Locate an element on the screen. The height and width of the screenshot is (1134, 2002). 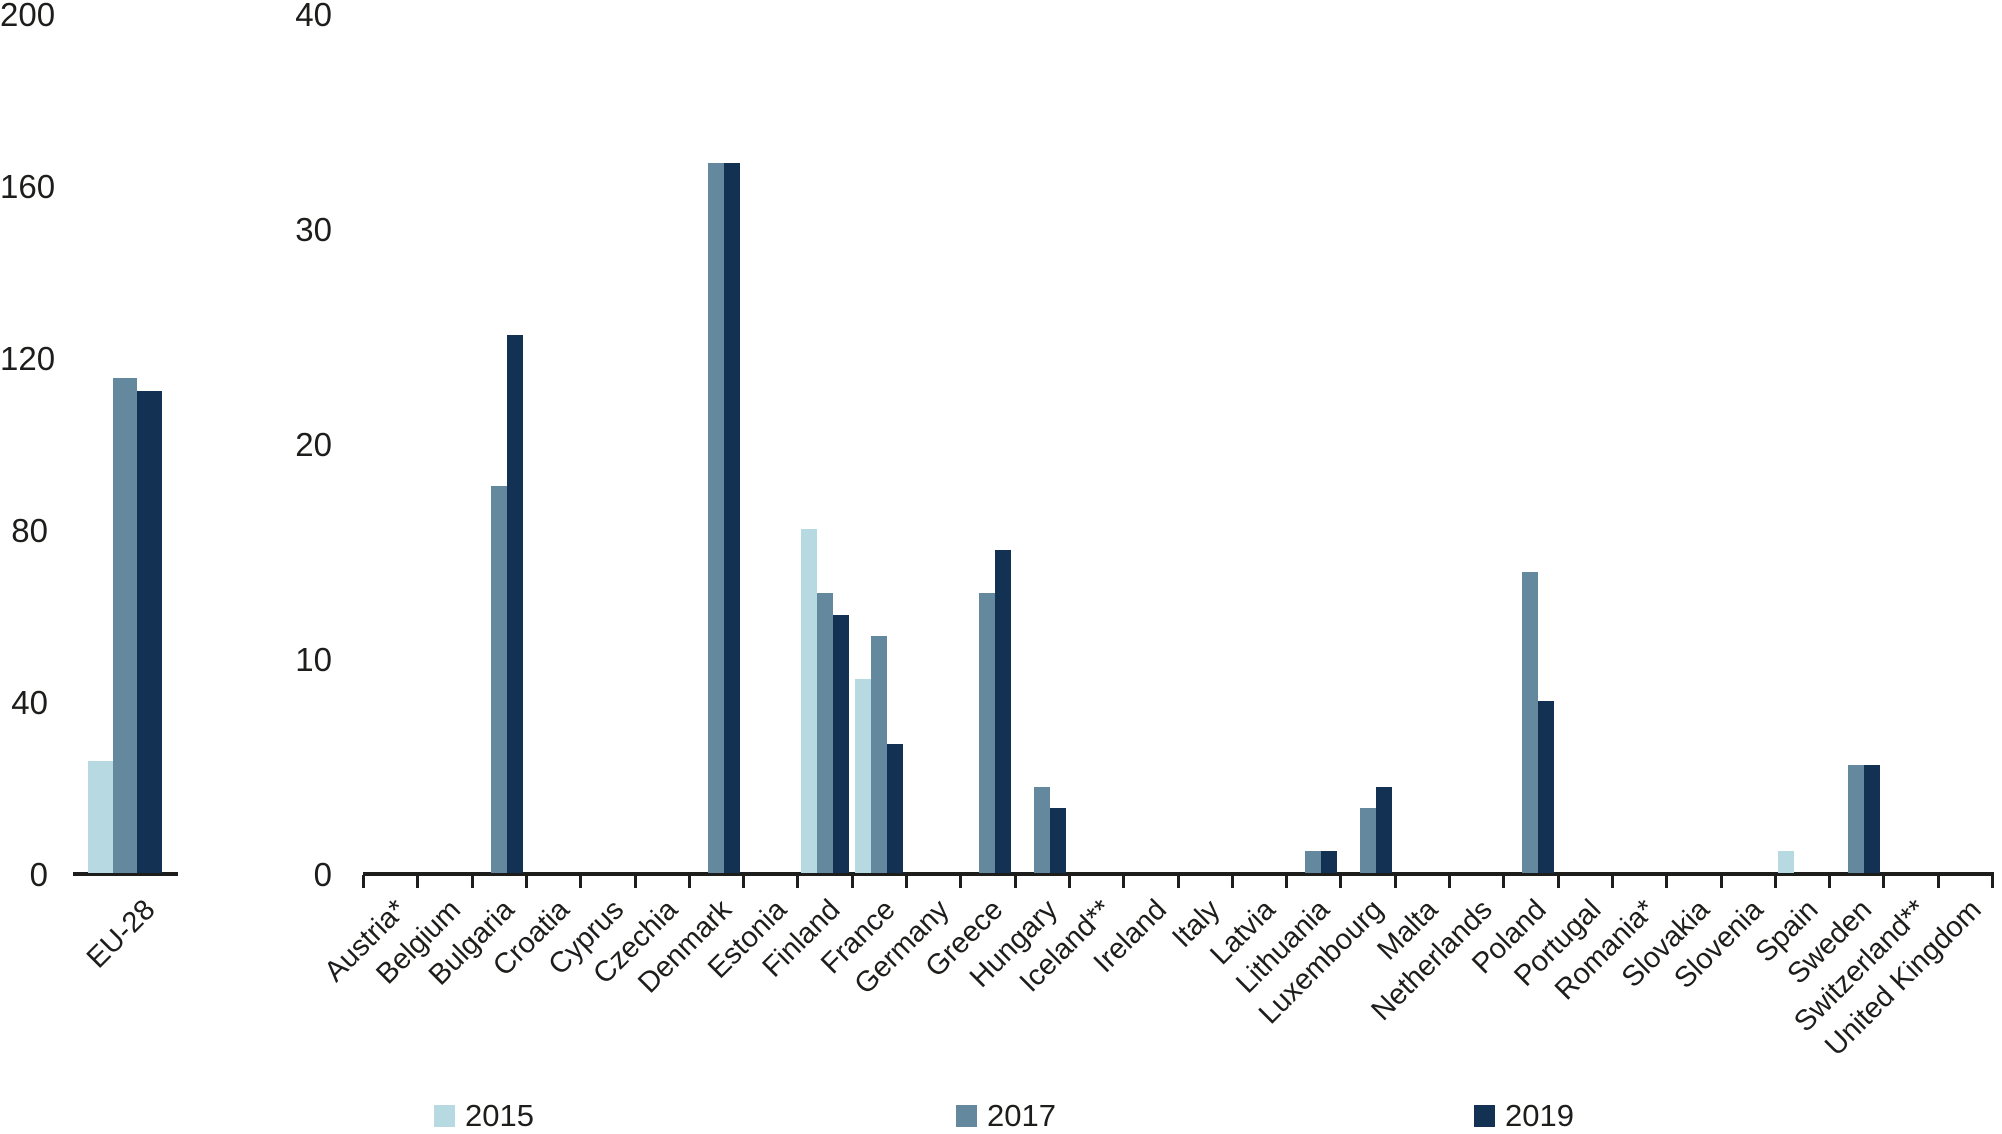
bar-greece-2019 is located at coordinates (1003, 711).